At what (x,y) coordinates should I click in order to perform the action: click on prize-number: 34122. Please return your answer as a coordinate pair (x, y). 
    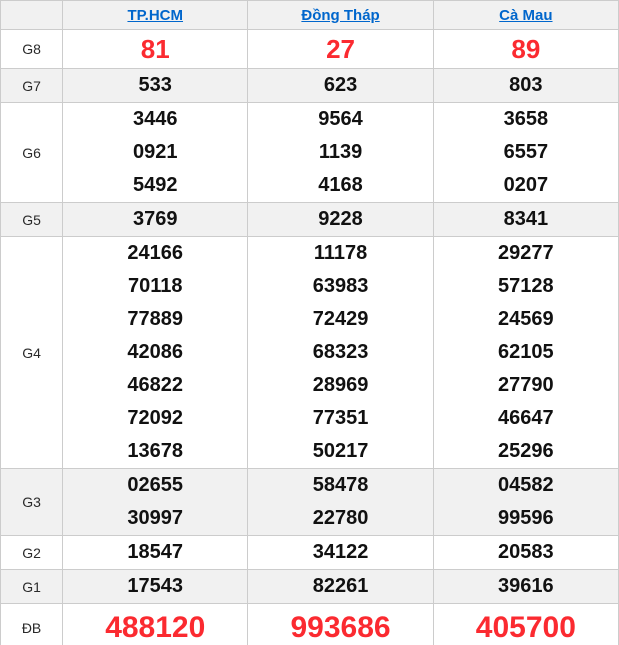
    Looking at the image, I should click on (340, 552).